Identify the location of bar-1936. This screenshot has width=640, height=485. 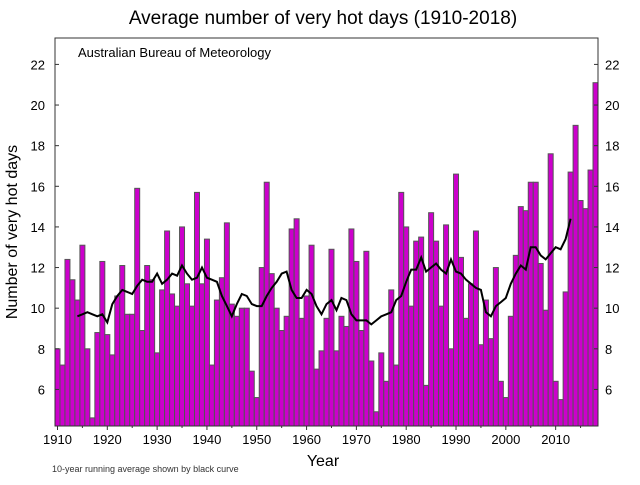
(187, 355).